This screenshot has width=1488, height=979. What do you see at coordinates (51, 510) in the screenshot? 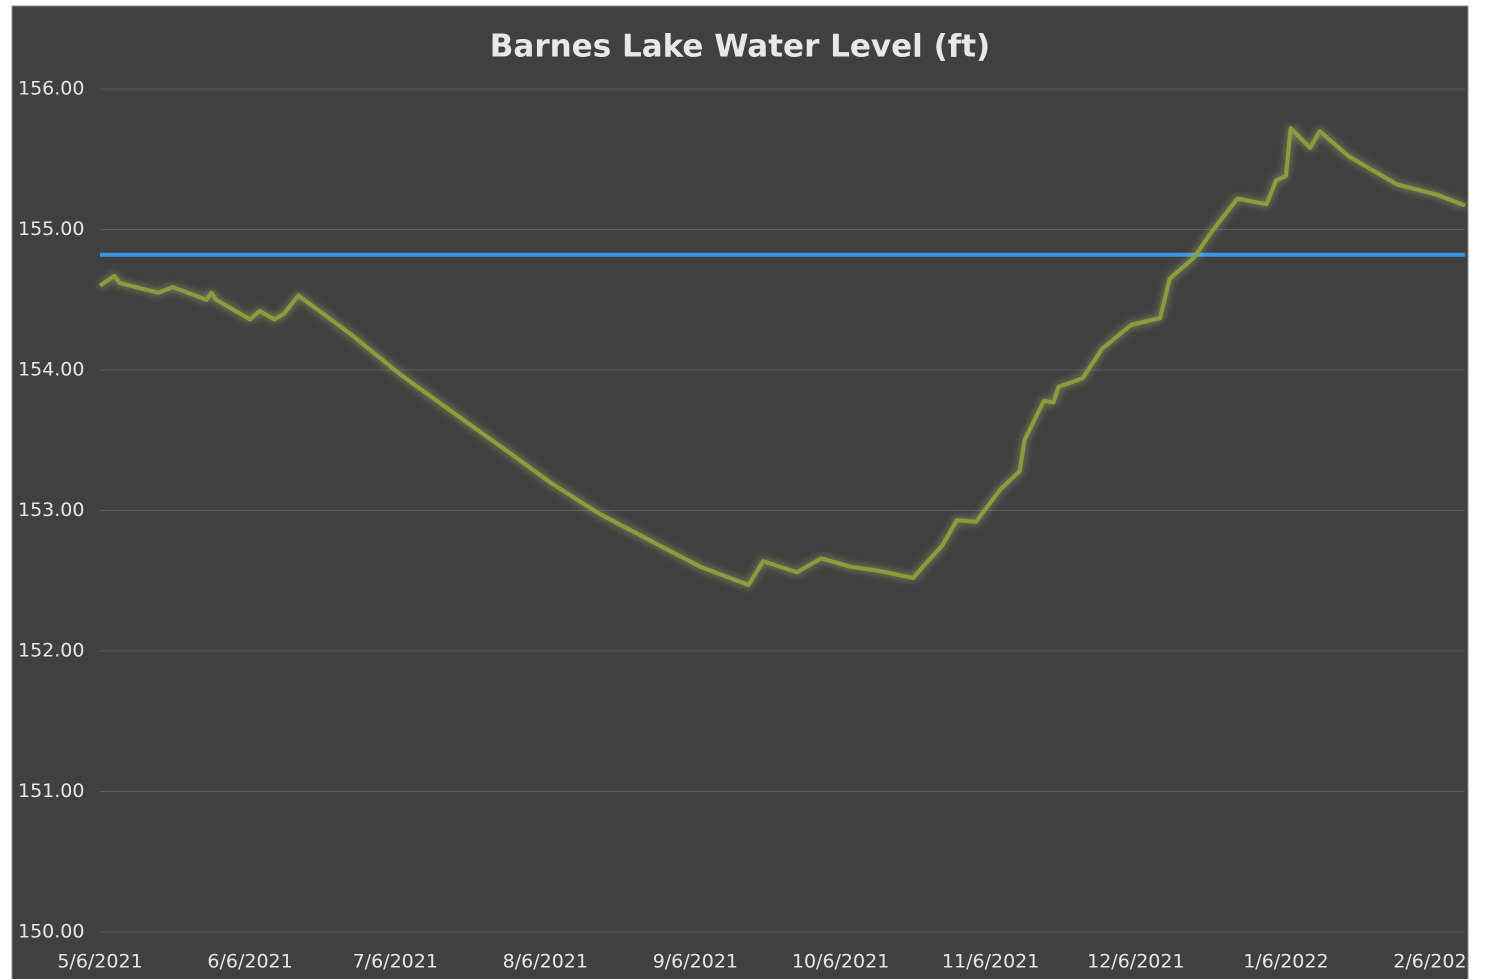
I see `y-tick-label: 153.00` at bounding box center [51, 510].